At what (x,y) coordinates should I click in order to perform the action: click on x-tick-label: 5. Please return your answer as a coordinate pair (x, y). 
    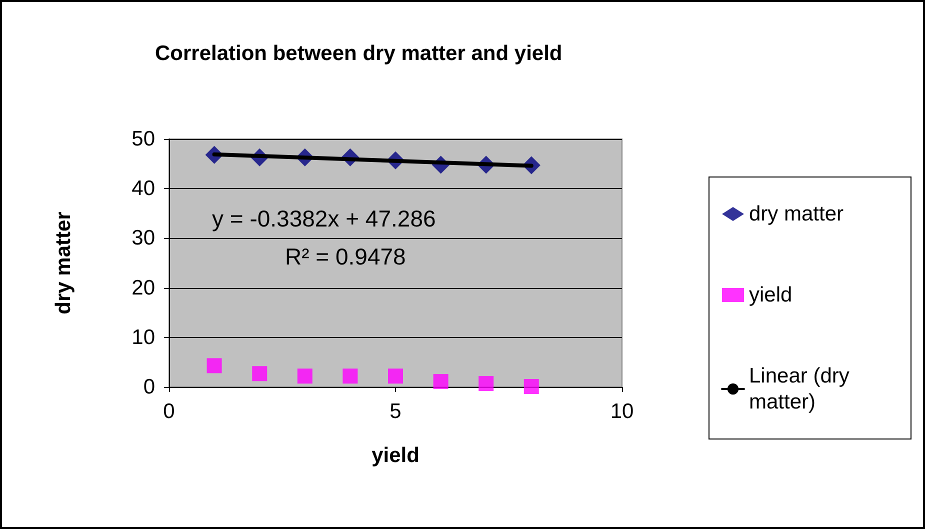
    Looking at the image, I should click on (396, 411).